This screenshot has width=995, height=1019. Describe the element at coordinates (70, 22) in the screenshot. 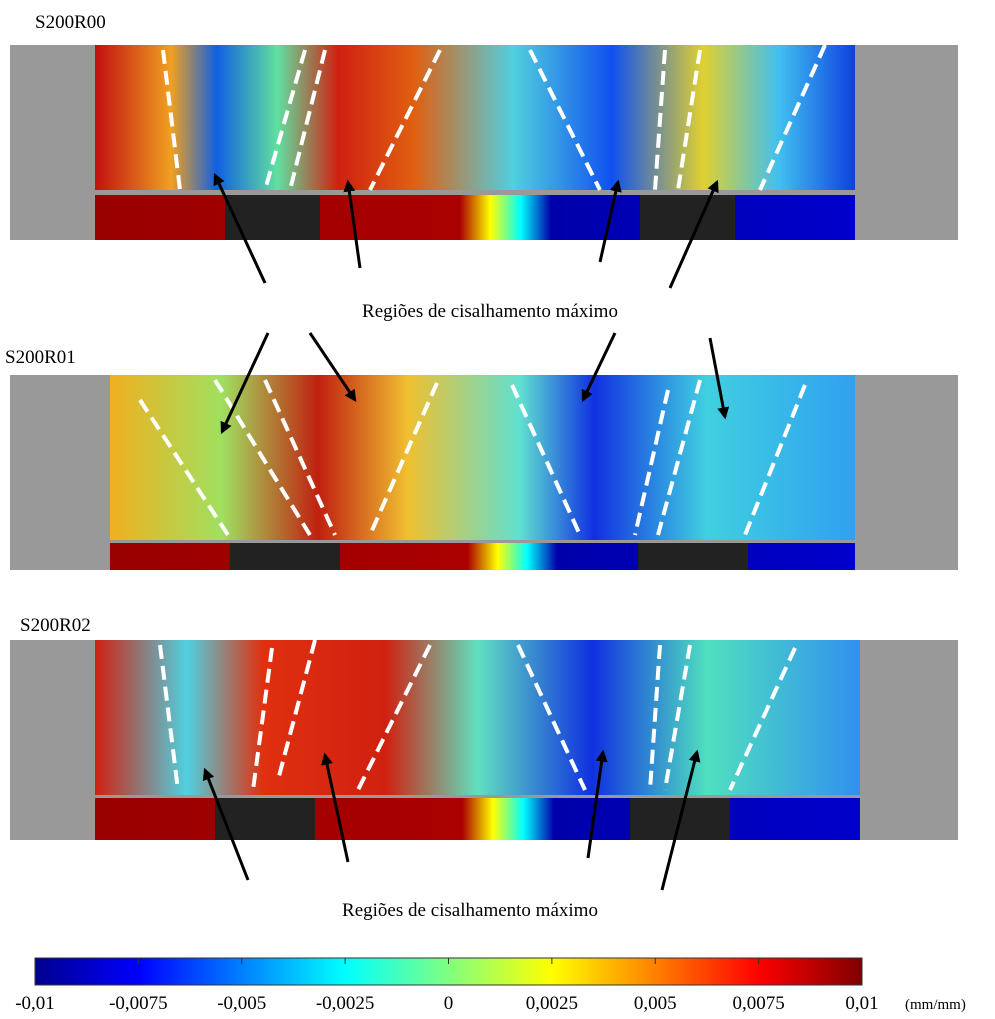

I see `panel-label: S200R00` at that location.